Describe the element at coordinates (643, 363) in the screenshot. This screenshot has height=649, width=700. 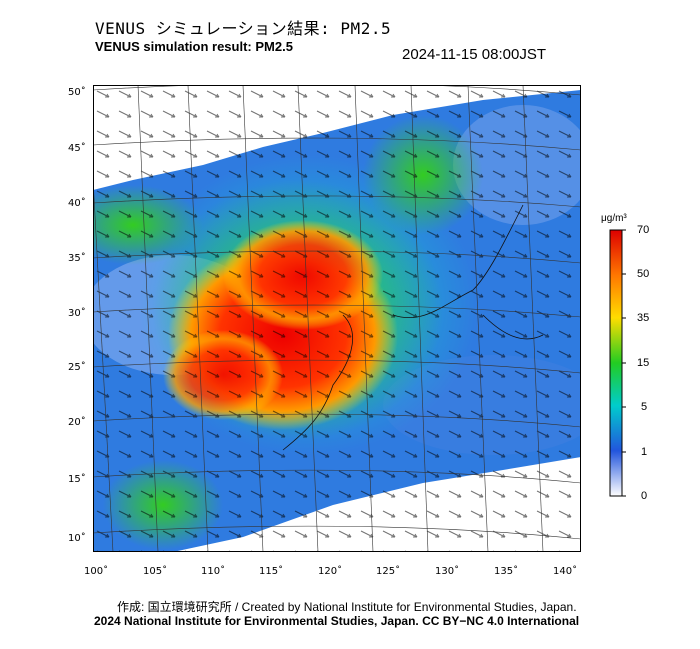
I see `colorbar-tick-label: 15` at that location.